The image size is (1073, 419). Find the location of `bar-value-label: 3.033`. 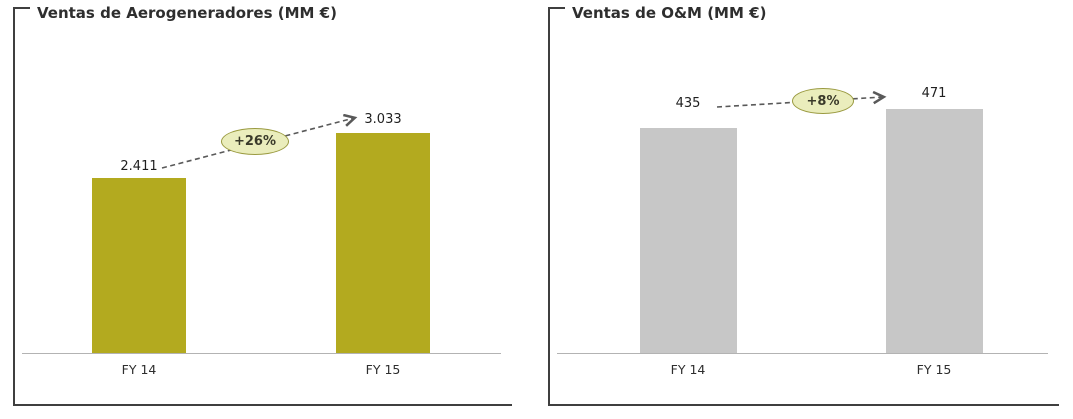

bar-value-label: 3.033 is located at coordinates (383, 119).